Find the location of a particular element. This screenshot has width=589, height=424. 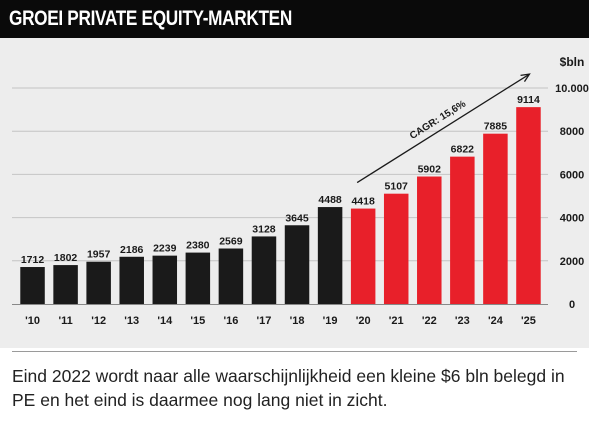

data-label: 7885 is located at coordinates (496, 127).